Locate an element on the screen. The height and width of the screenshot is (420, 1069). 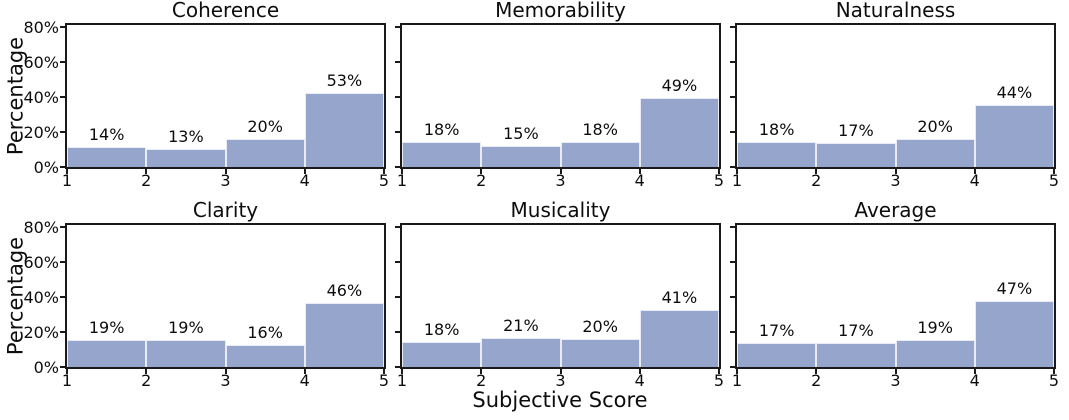
subplot-musicality: Musicality 18% 21% 20% 41% 1 2 3 4 5 is located at coordinates (559, 294).